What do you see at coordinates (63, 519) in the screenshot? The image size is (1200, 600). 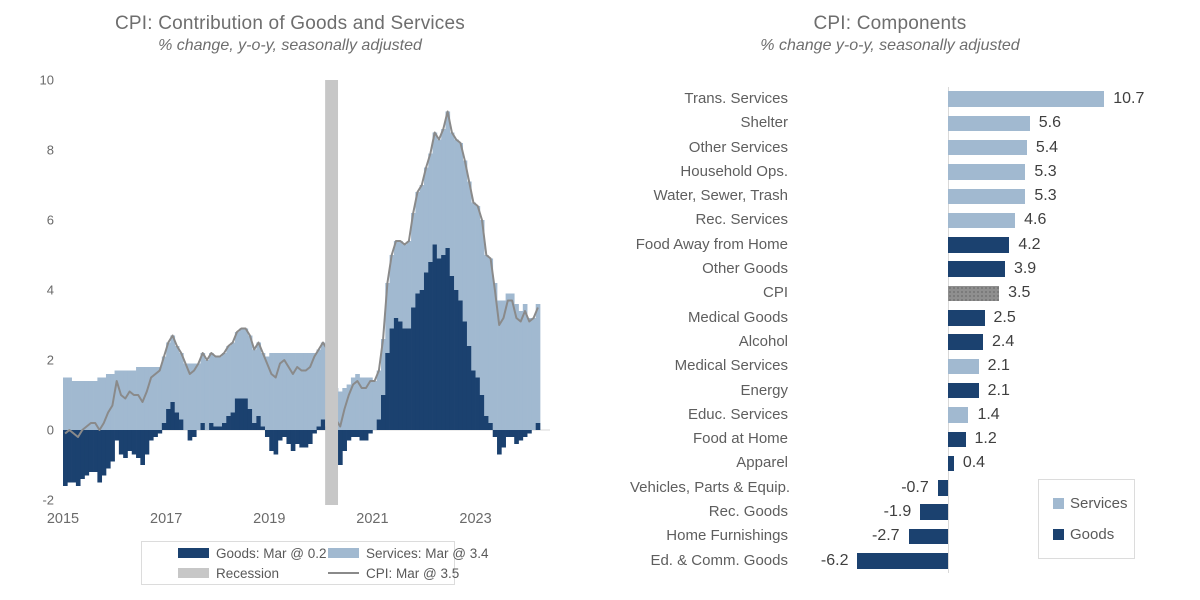 I see `x-tick-label: 2015` at bounding box center [63, 519].